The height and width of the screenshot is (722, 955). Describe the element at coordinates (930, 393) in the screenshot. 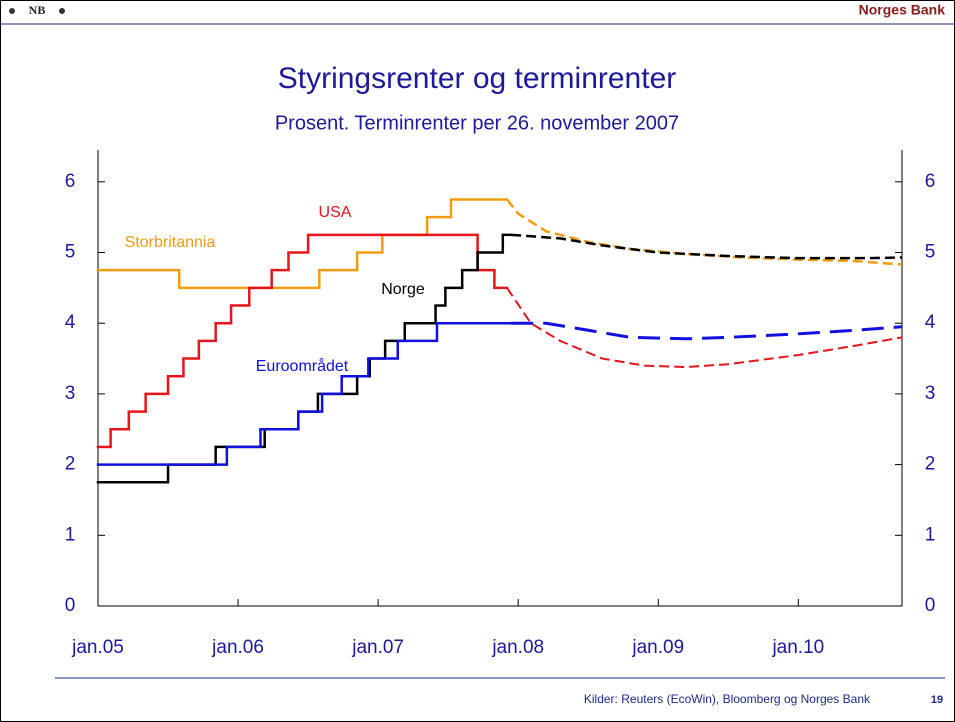

I see `y2-tick-label: 3` at that location.